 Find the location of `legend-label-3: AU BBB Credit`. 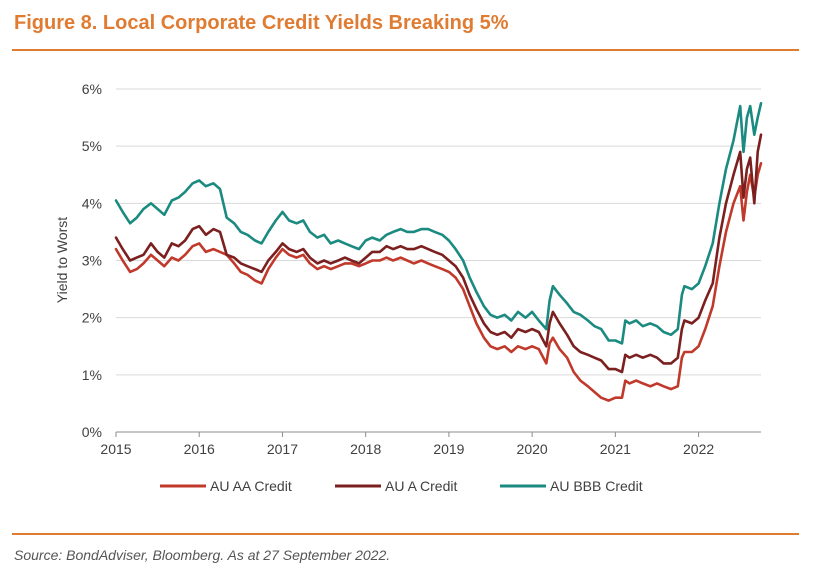

legend-label-3: AU BBB Credit is located at coordinates (596, 486).